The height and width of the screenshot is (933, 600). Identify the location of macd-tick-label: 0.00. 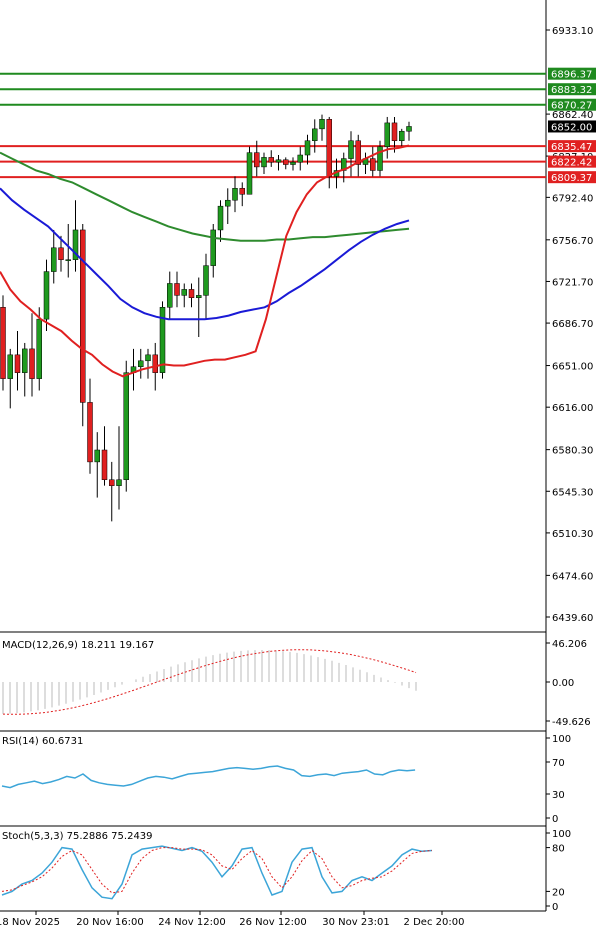
(563, 683).